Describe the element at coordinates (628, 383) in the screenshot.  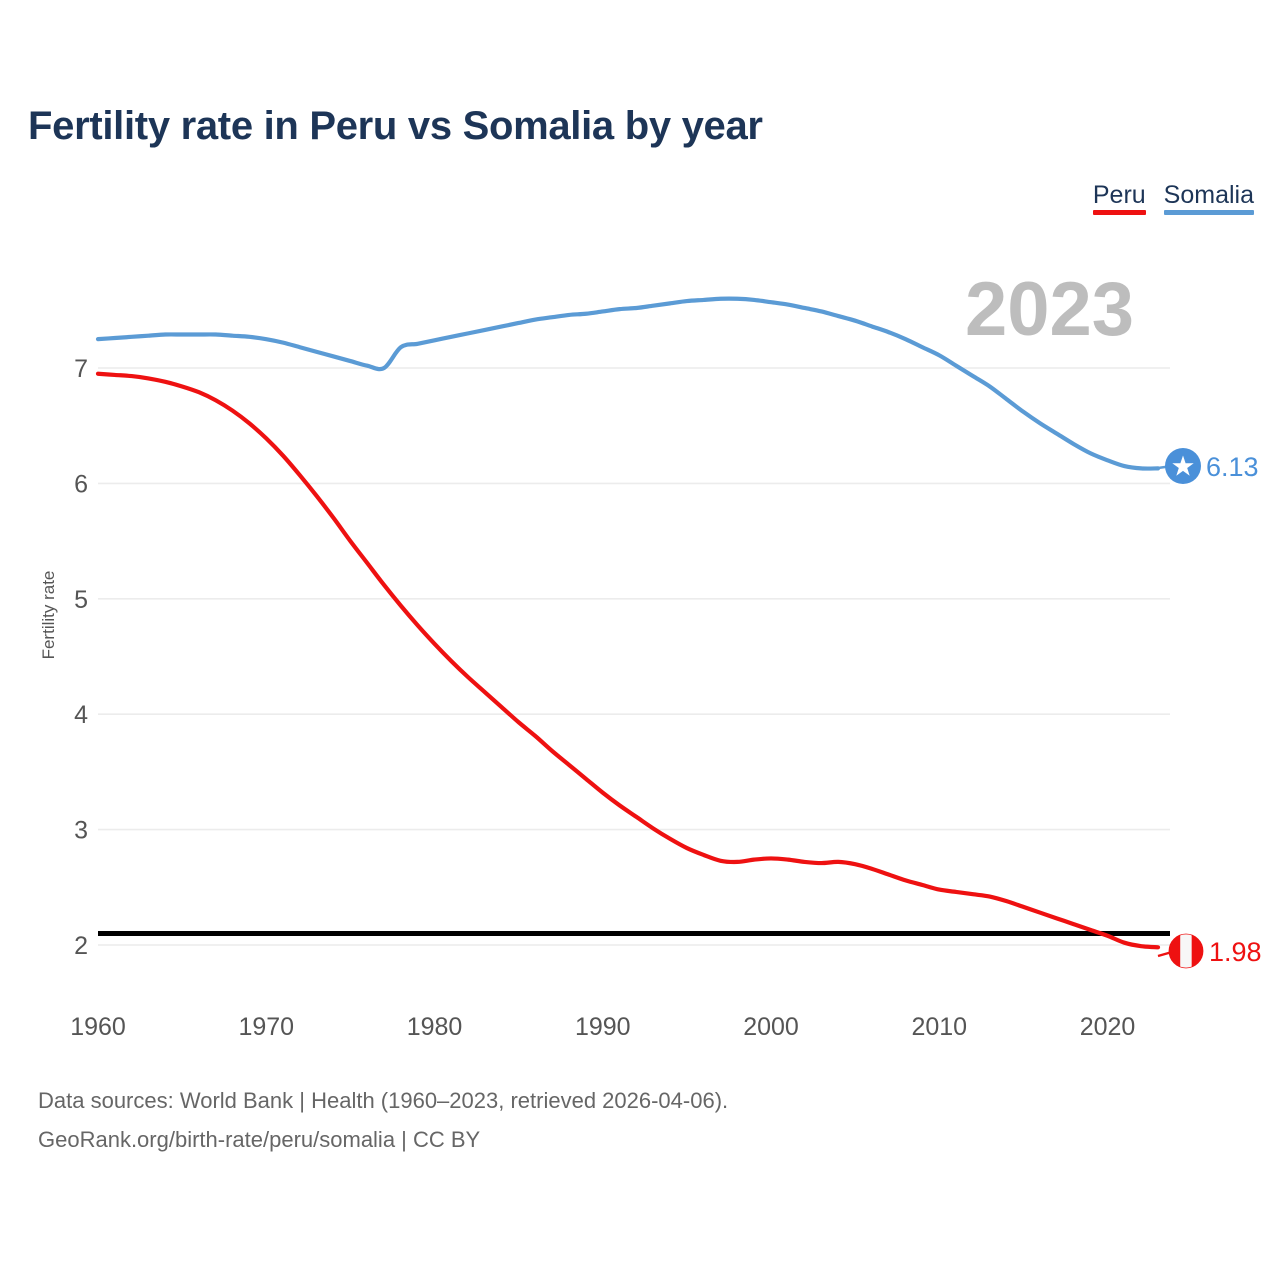
I see `series-line-somalia` at that location.